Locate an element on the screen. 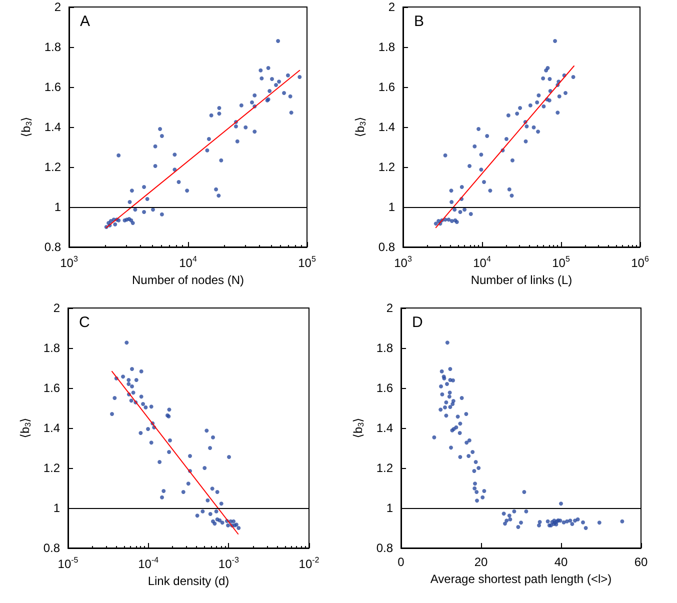 The width and height of the screenshot is (677, 603). x-axis-title: Link density (d) is located at coordinates (189, 581).